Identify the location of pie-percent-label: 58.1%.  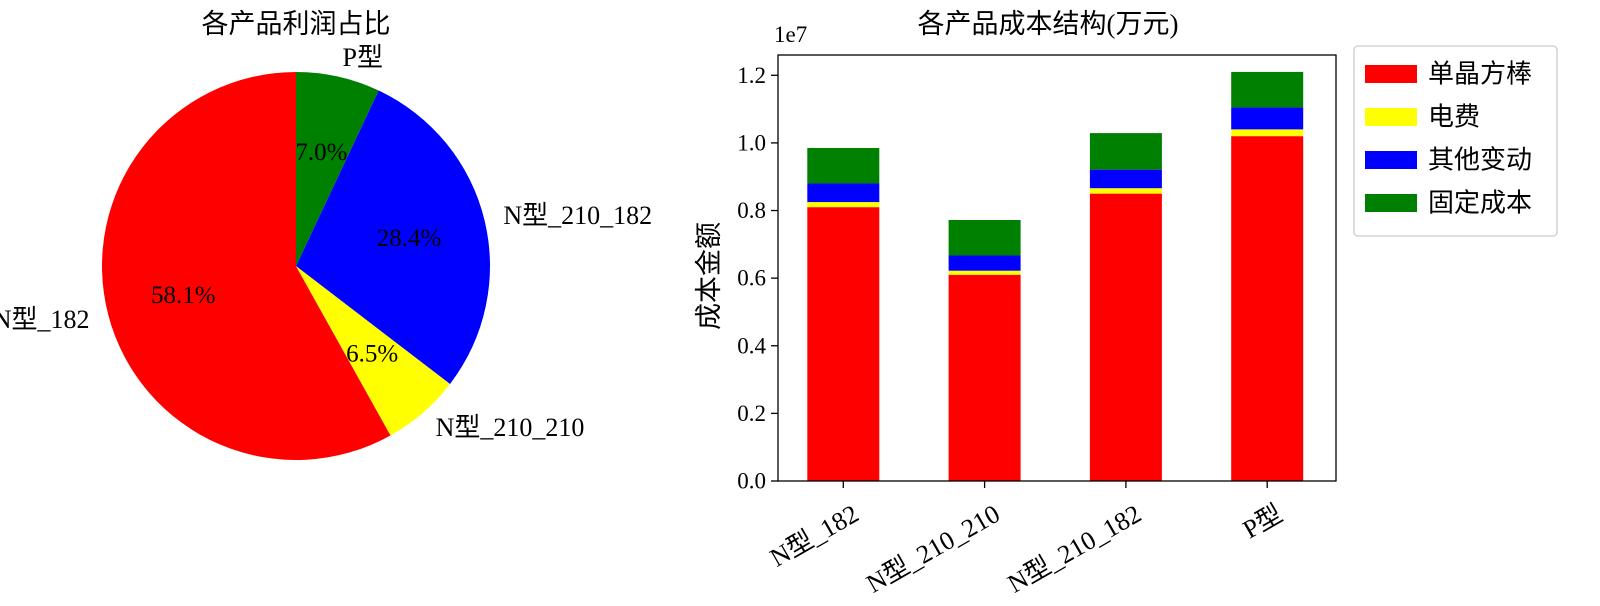
(183, 295).